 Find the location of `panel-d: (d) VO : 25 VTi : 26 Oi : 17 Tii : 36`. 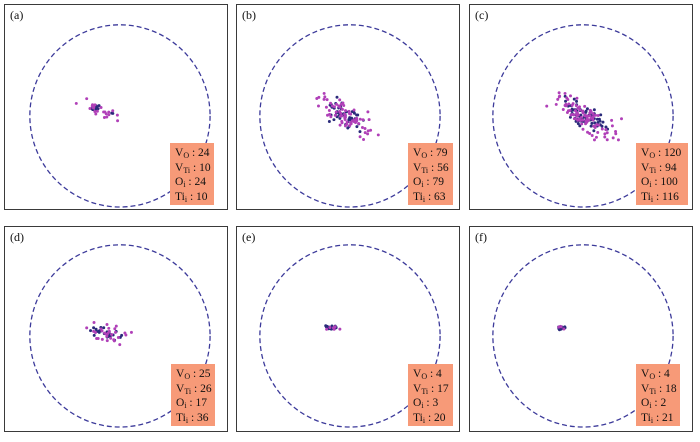

panel-d: (d) VO : 25 VTi : 26 Oi : 17 Tii : 36 is located at coordinates (116, 329).